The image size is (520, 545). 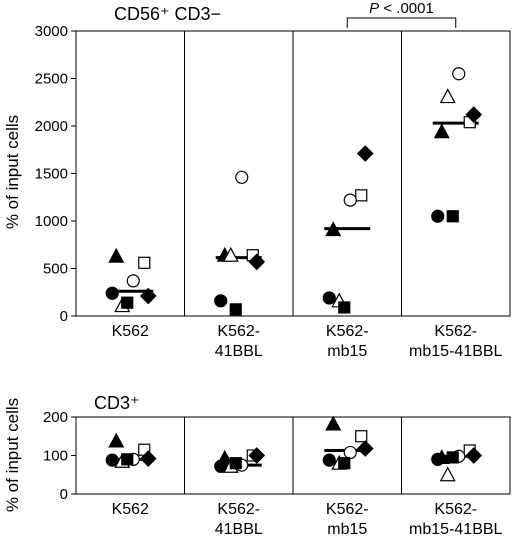 What do you see at coordinates (55, 456) in the screenshot?
I see `y-tick-label: 100` at bounding box center [55, 456].